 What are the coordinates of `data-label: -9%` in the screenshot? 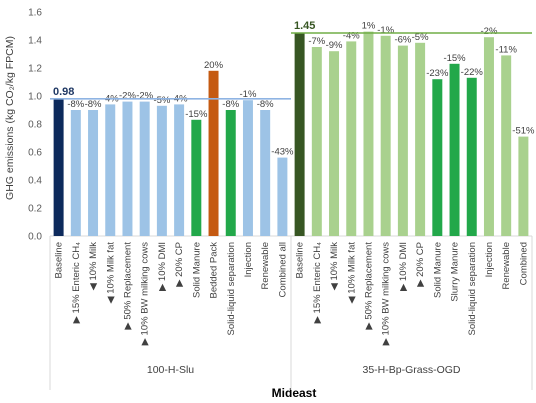 It's located at (334, 45).